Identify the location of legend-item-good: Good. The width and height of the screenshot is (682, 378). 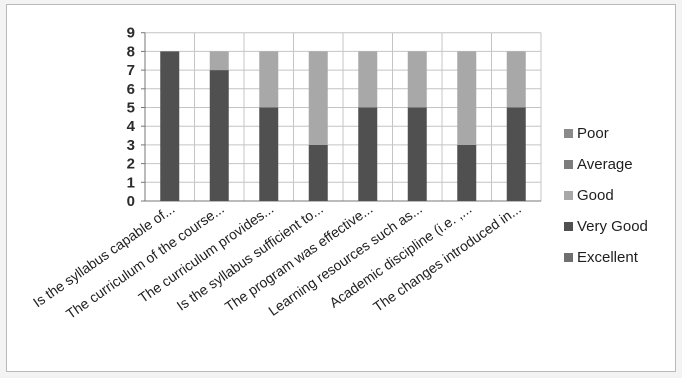
(589, 195).